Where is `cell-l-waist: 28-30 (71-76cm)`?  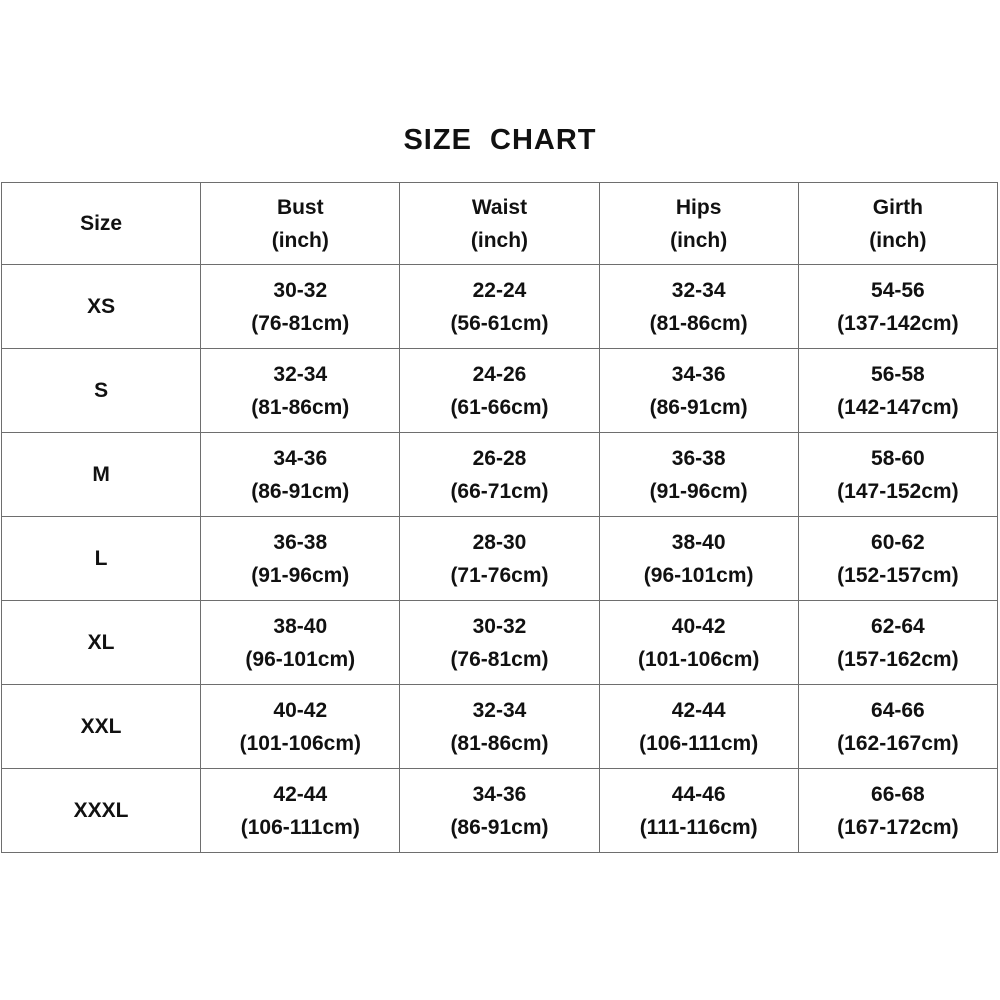 cell-l-waist: 28-30 (71-76cm) is located at coordinates (499, 558).